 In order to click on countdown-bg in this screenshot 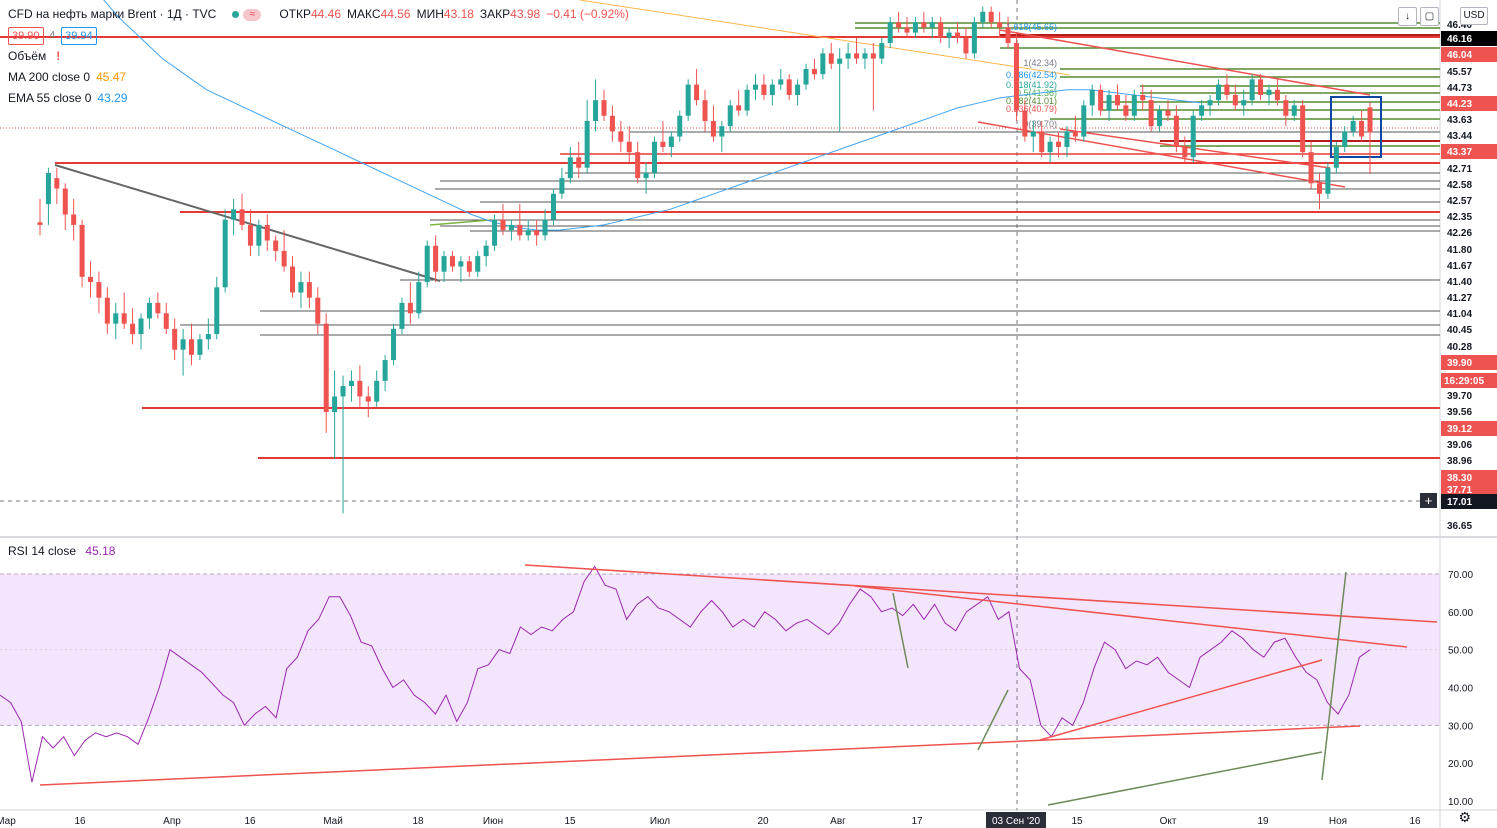, I will do `click(1469, 380)`.